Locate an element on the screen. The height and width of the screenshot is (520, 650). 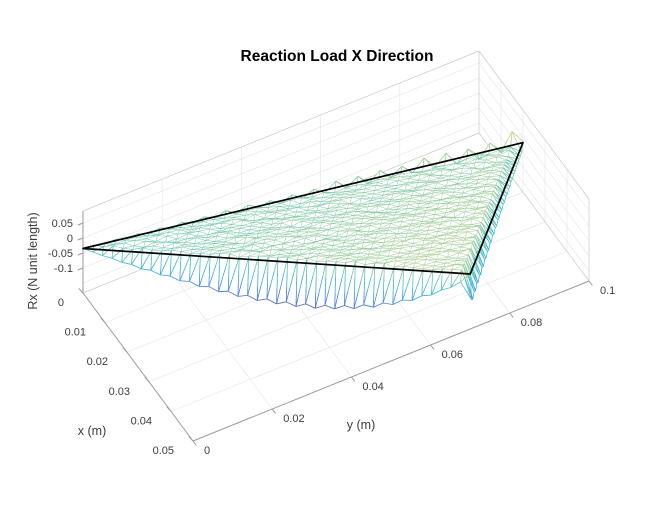
y-axis-label: y (m) is located at coordinates (361, 425).